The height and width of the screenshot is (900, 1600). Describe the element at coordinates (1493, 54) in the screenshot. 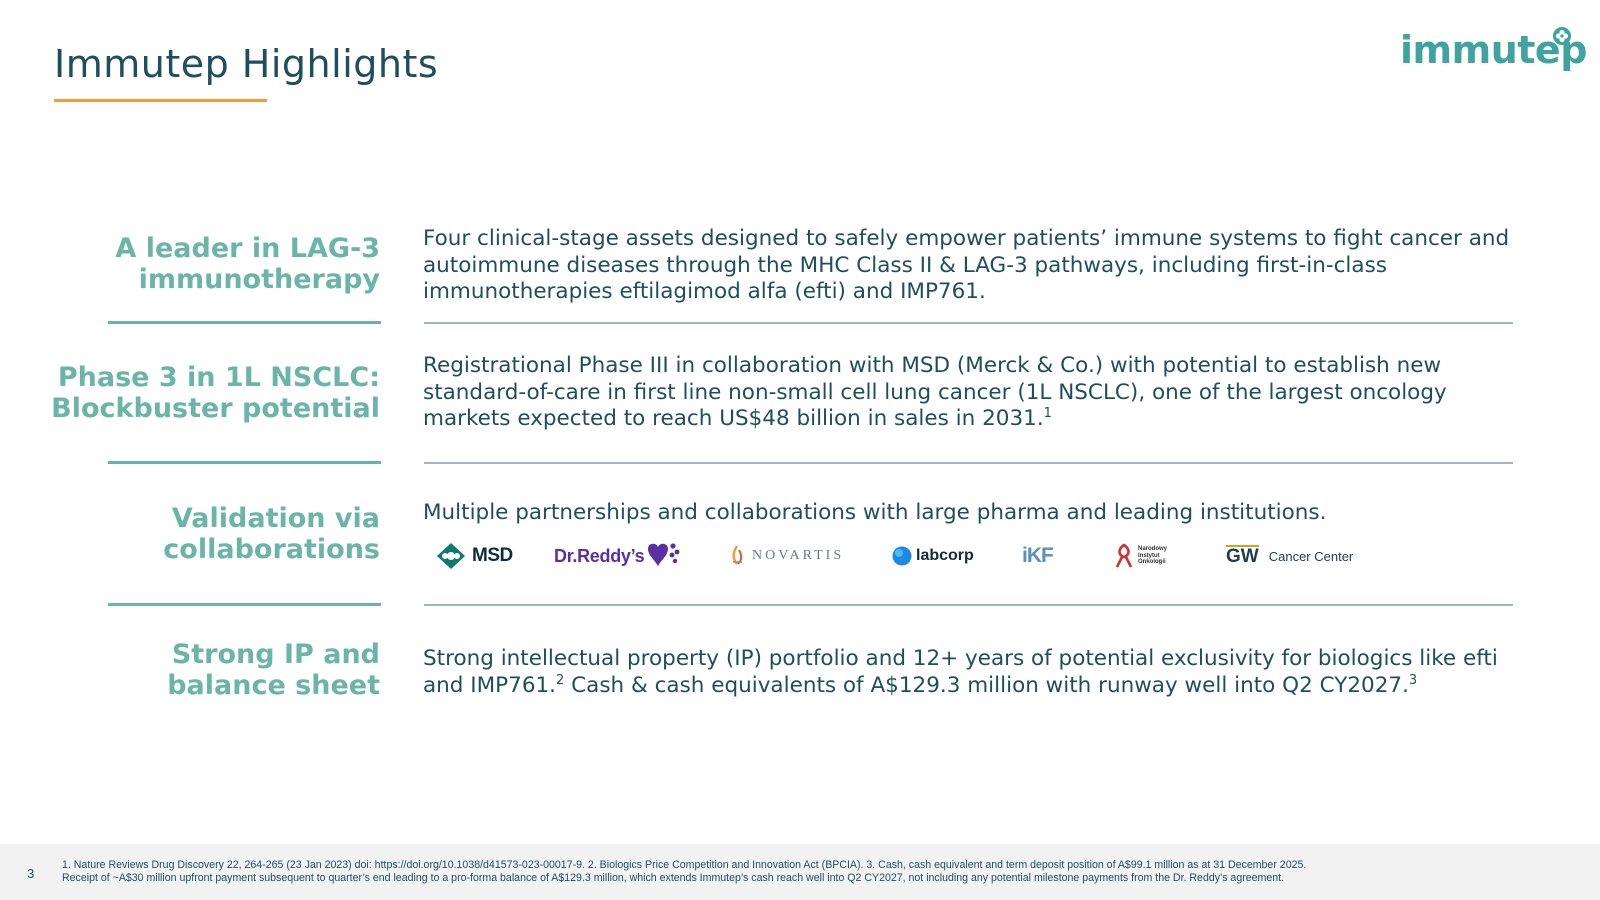

I see `immutep-logo: immutep` at that location.